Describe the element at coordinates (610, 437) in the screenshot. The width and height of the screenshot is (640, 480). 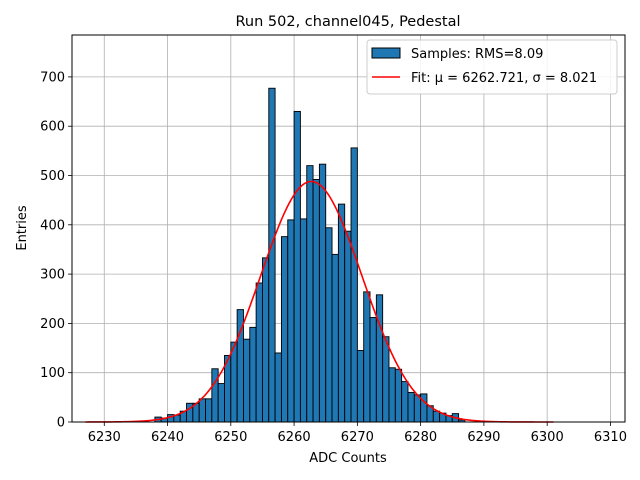
I see `x-tick-label: 6310` at that location.